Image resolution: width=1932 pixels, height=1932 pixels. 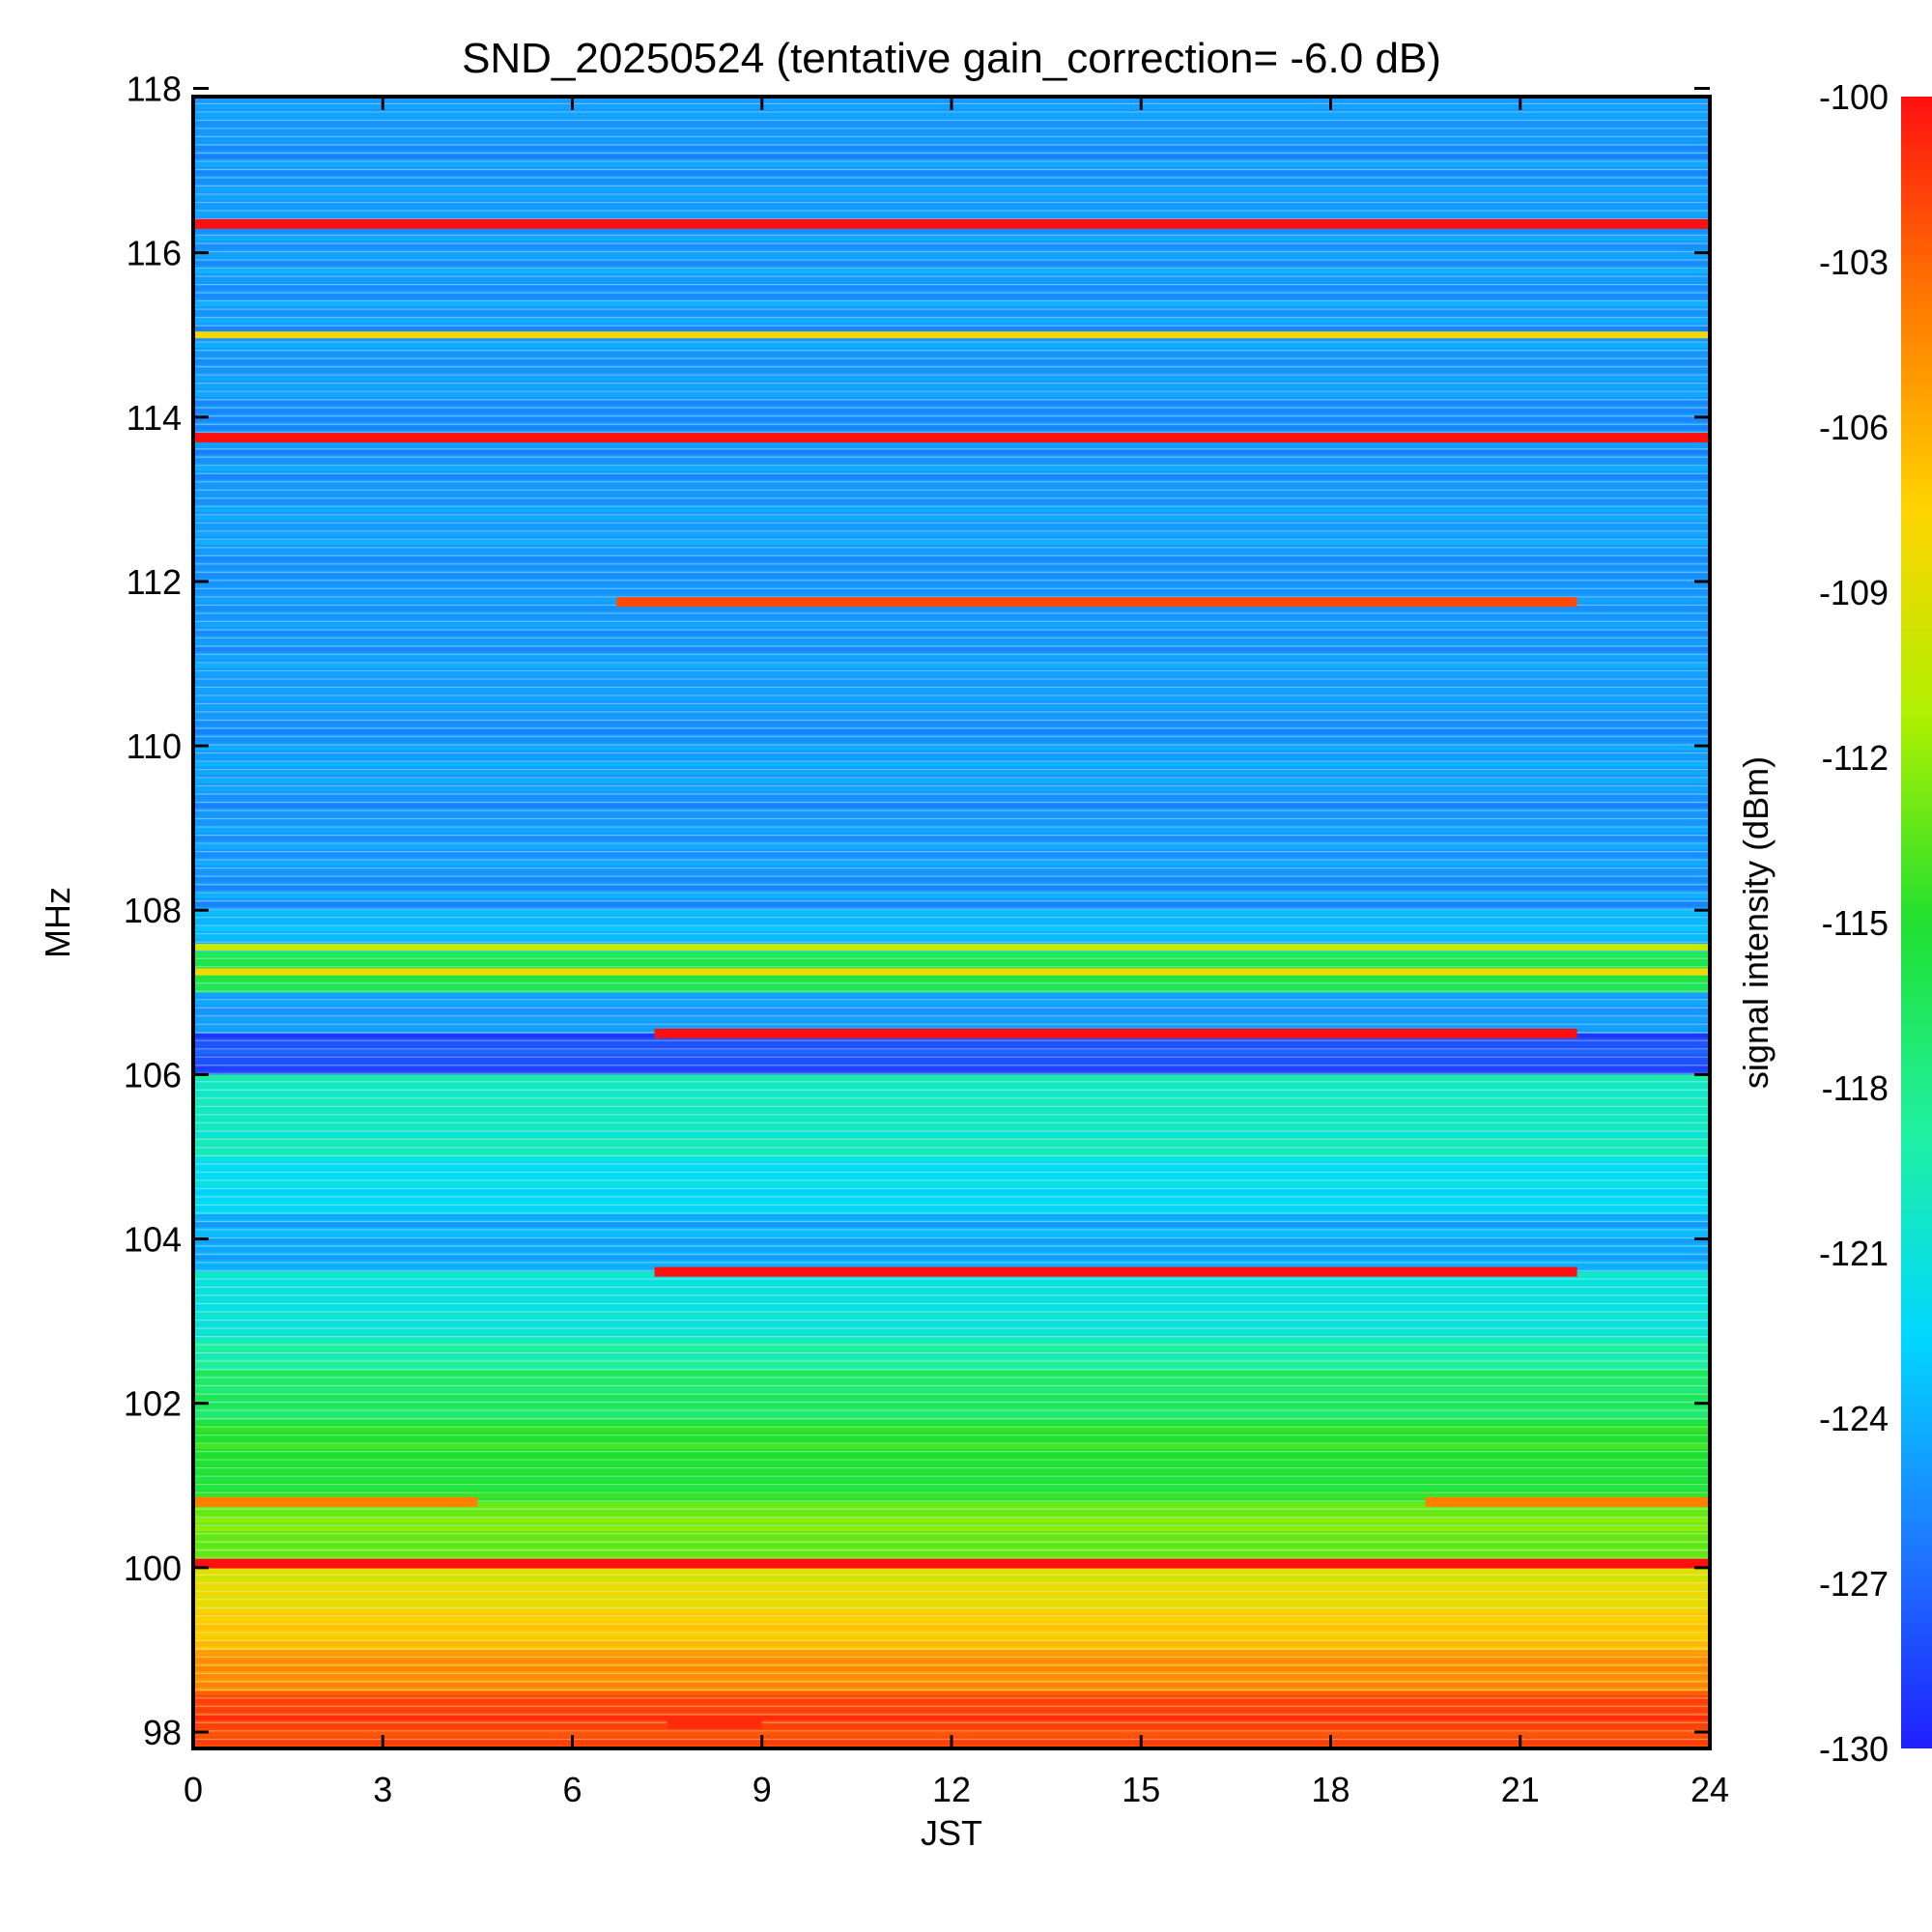 What do you see at coordinates (154, 418) in the screenshot?
I see `y-tick-label: 114` at bounding box center [154, 418].